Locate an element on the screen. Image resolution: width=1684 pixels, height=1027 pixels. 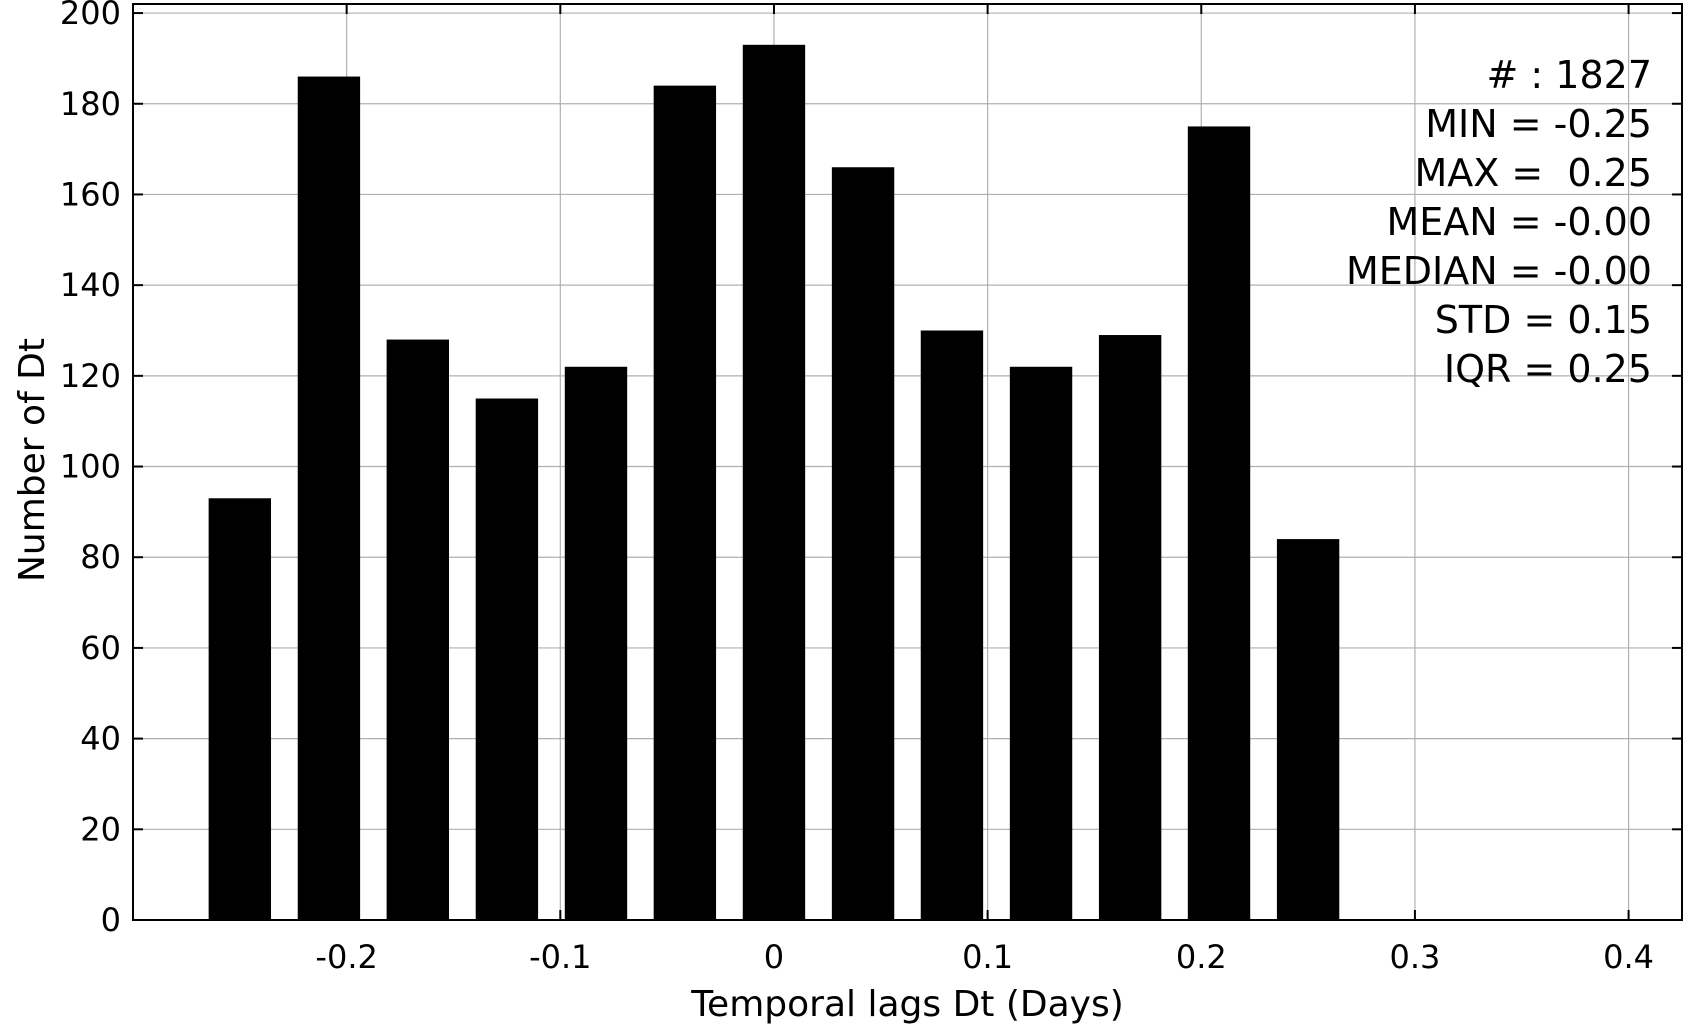
x-tick-label: 0.4 is located at coordinates (1628, 957).